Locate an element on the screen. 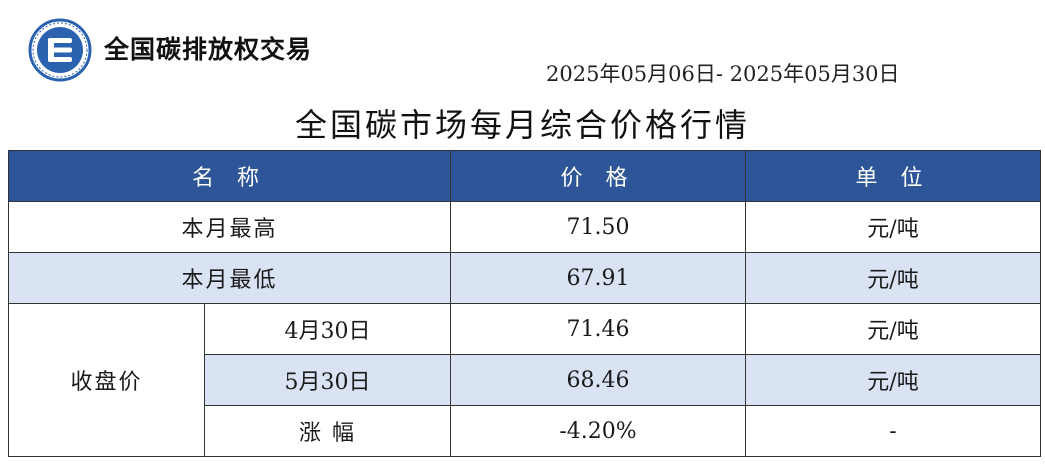 The height and width of the screenshot is (466, 1045). row-label-month-high: 本月最高 is located at coordinates (229, 227).